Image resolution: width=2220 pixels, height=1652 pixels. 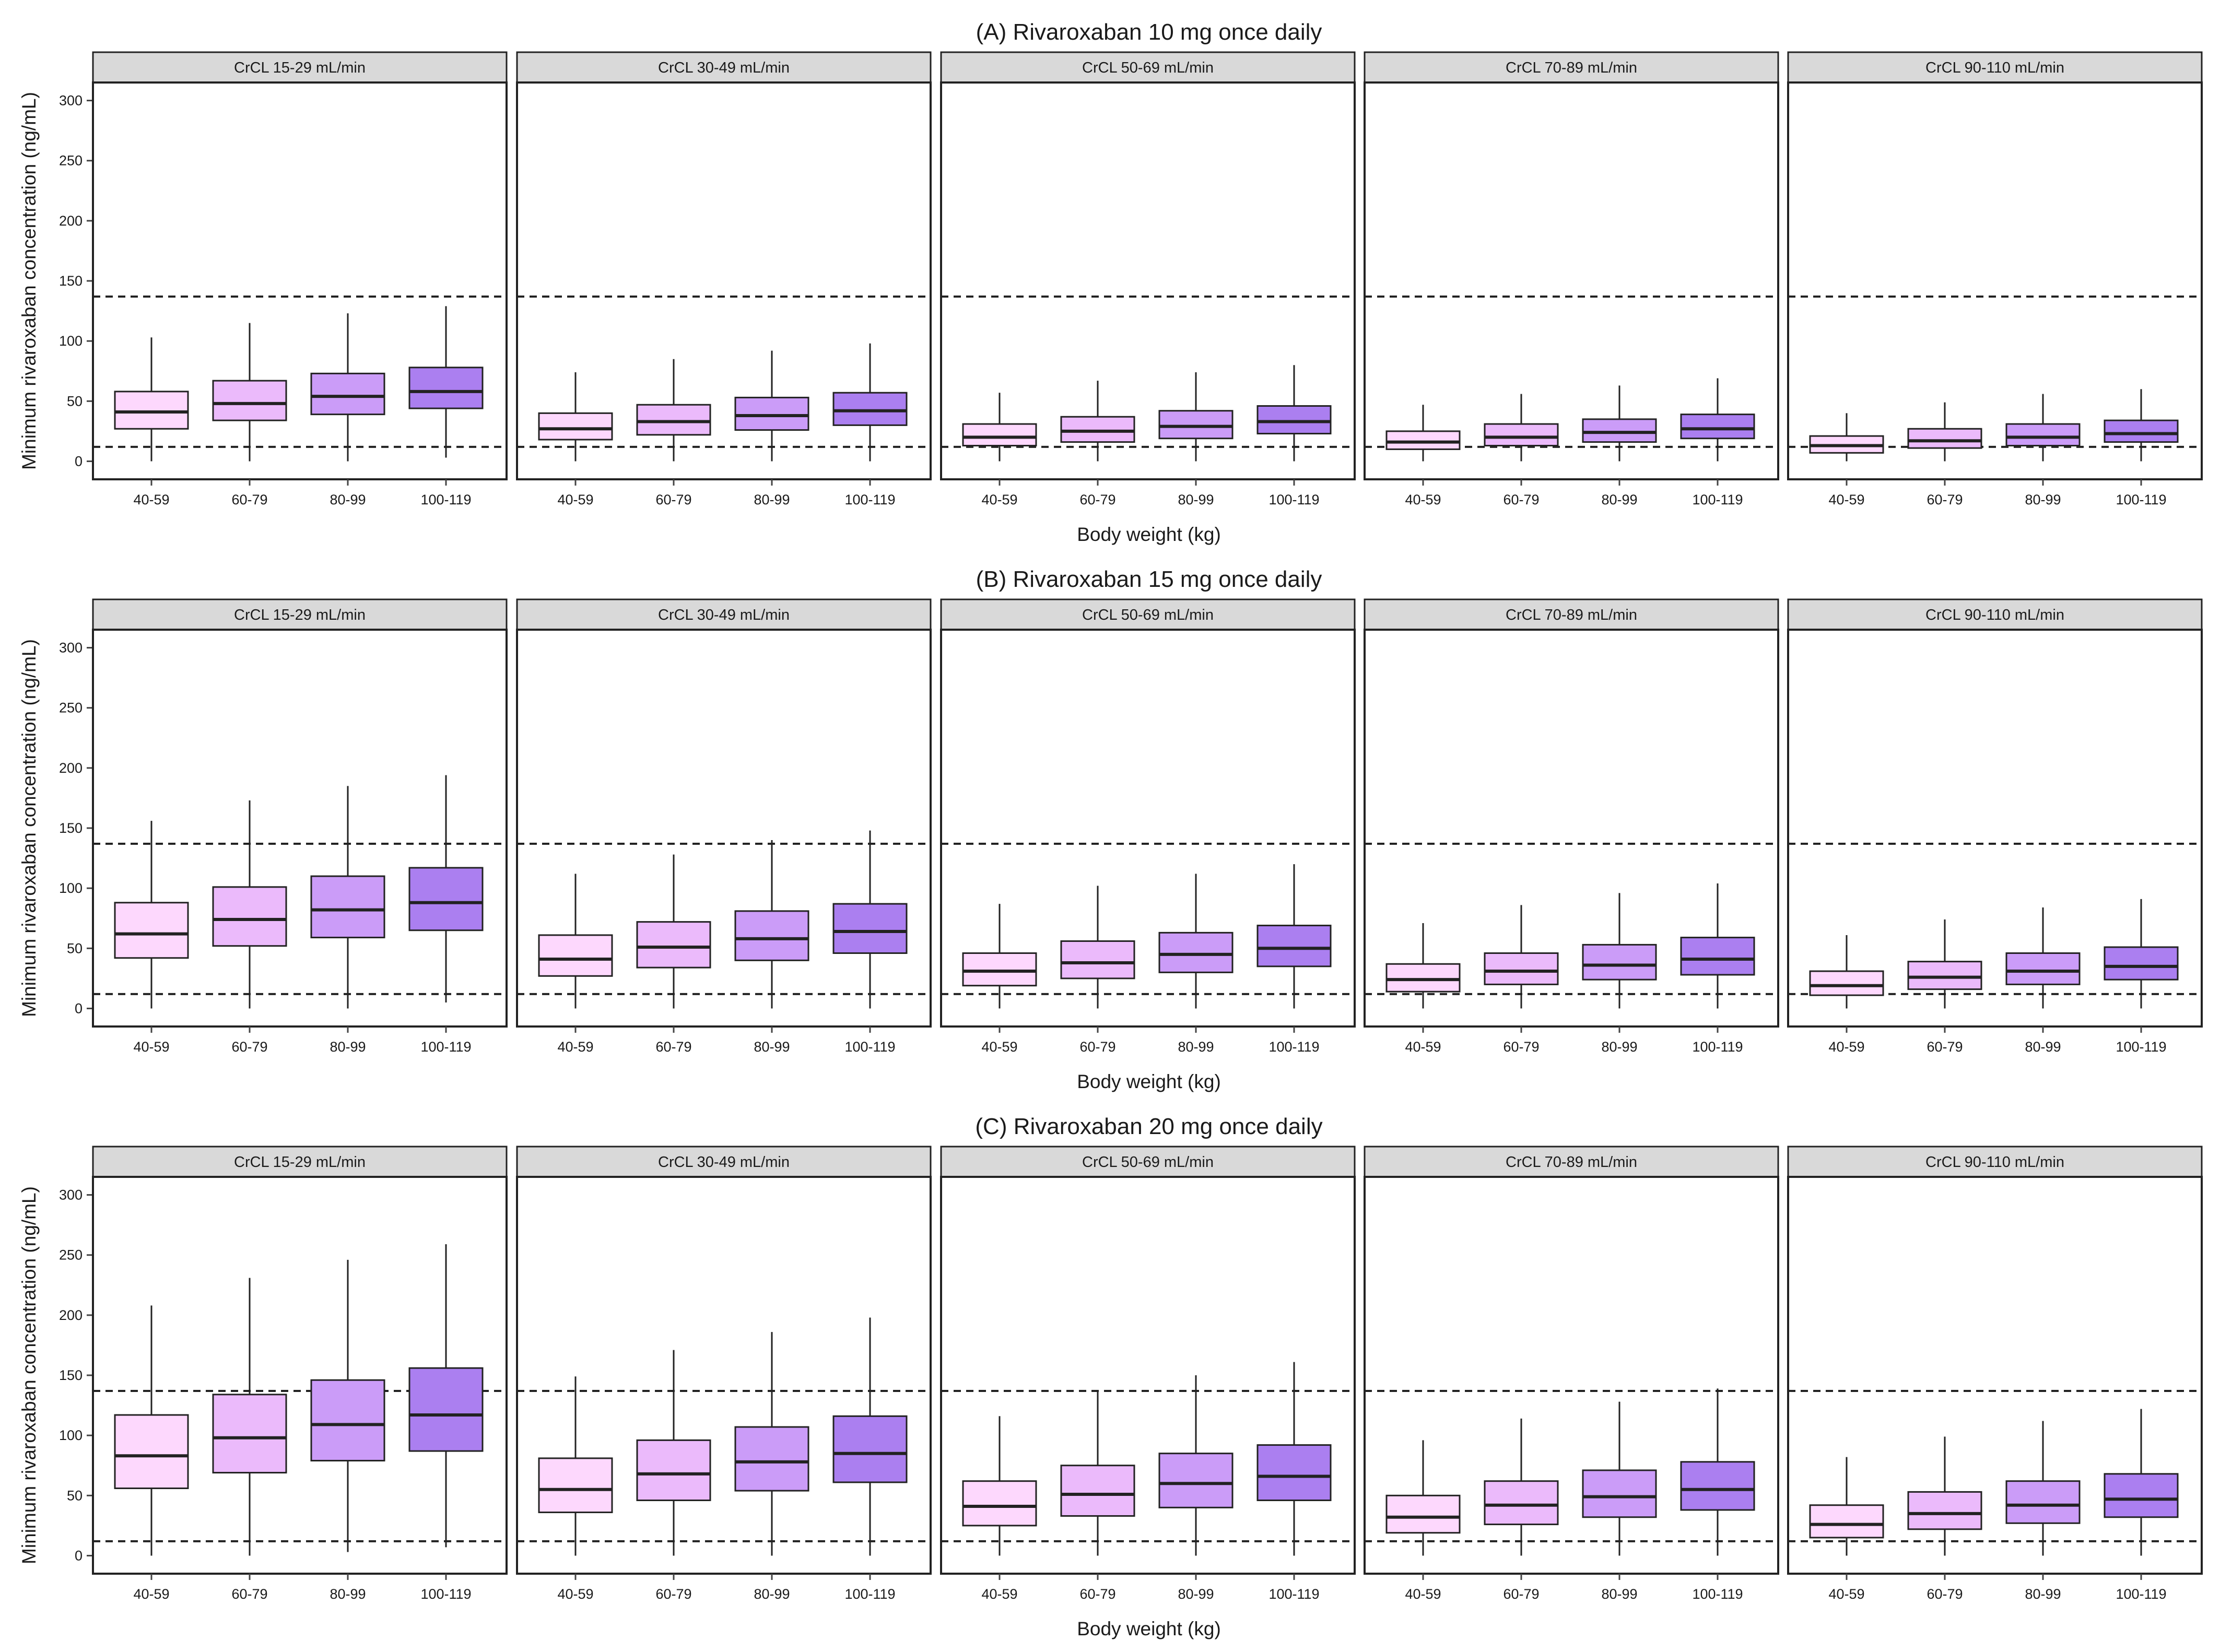 I want to click on x-axis-title: Body weight (kg), so click(x=1149, y=534).